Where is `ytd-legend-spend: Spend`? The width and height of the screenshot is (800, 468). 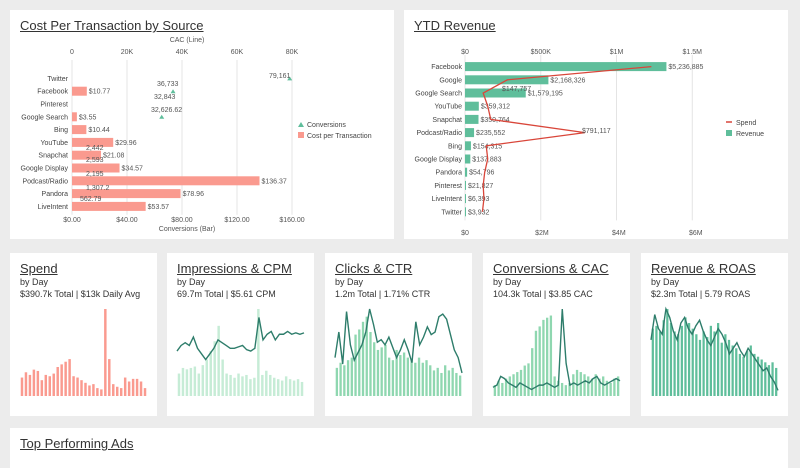
ytd-legend-spend: Spend is located at coordinates (746, 123).